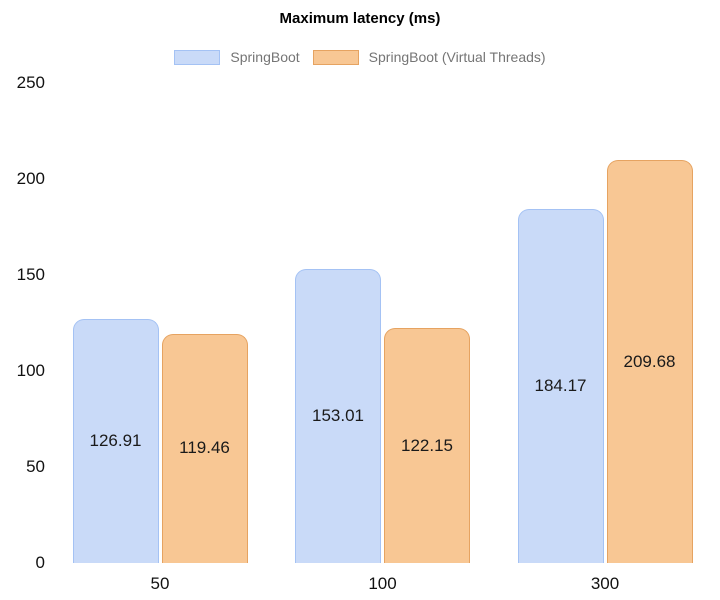 The image size is (720, 600). I want to click on y-tick-label: 50, so click(35, 466).